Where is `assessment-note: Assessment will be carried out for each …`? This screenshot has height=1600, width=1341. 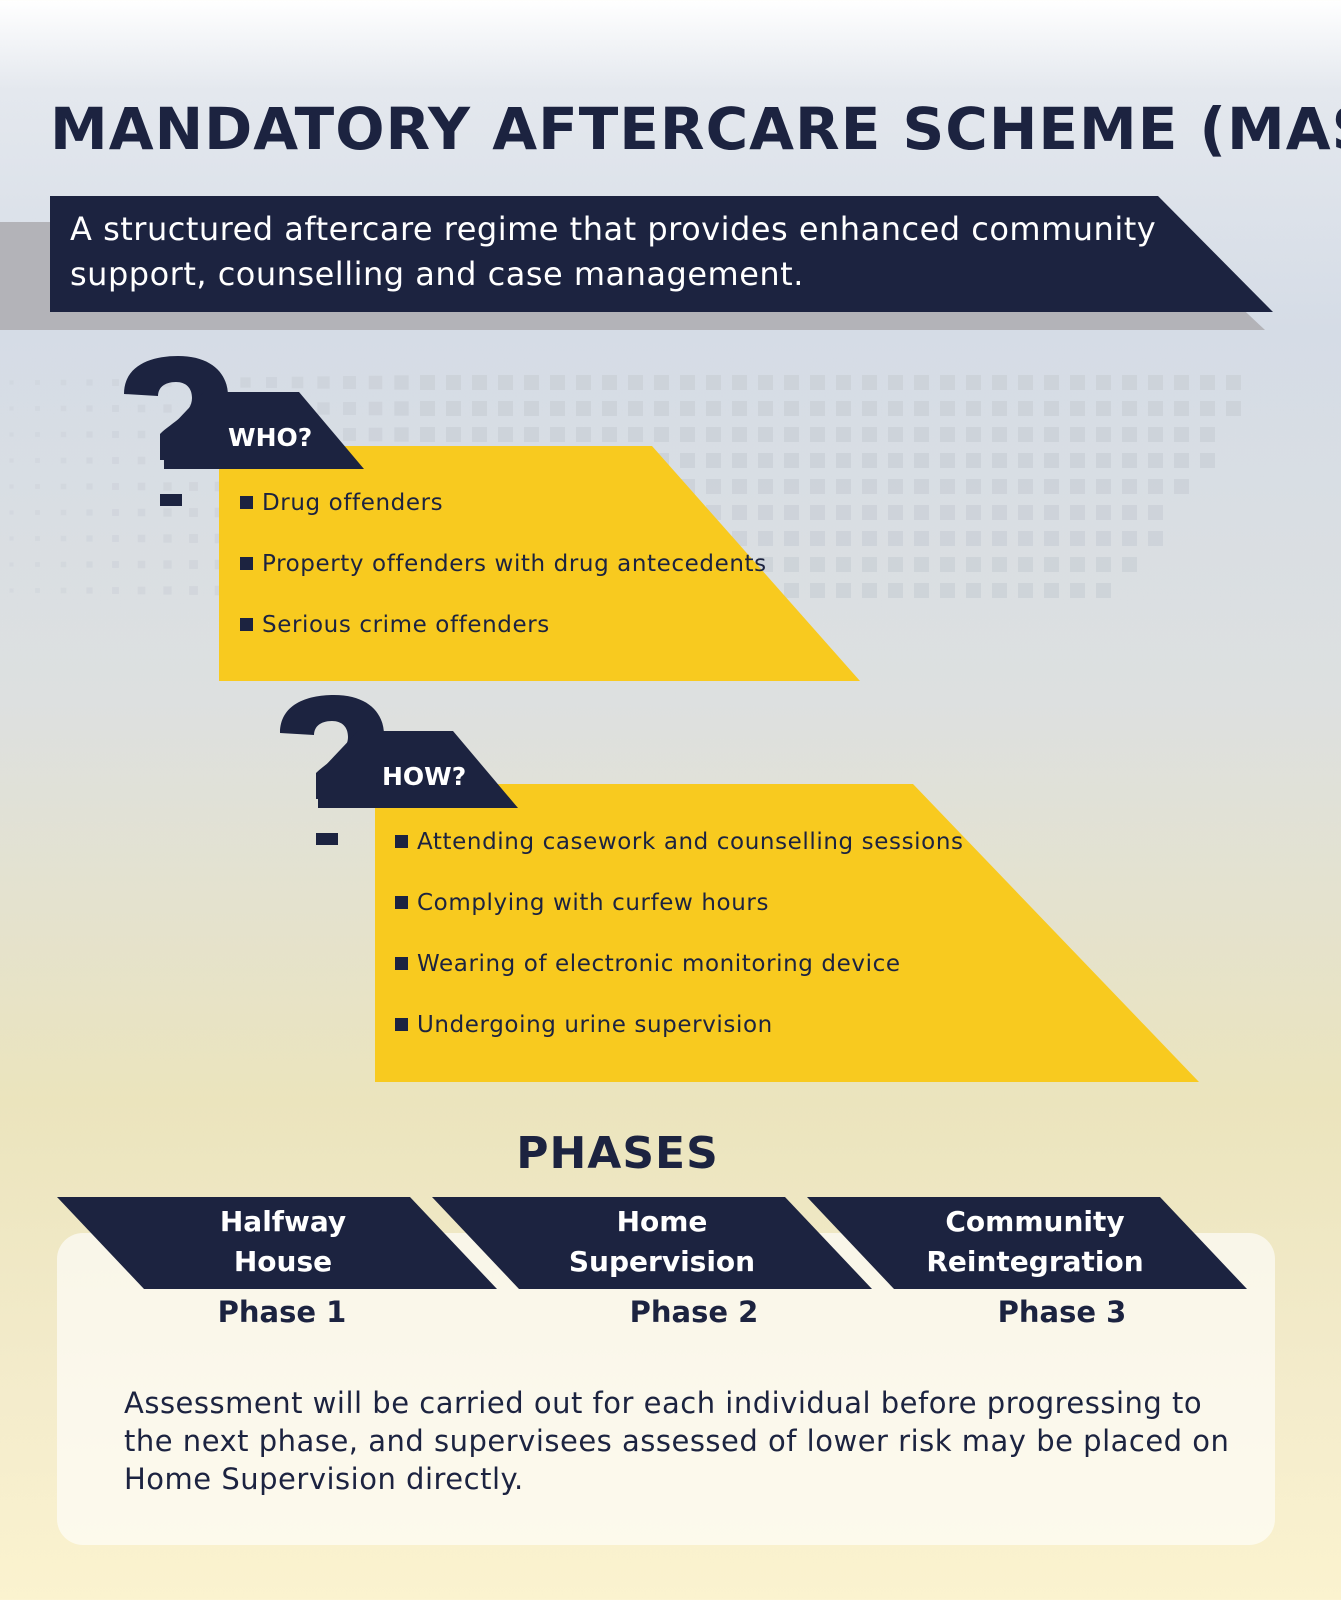 assessment-note: Assessment will be carried out for each … is located at coordinates (677, 1441).